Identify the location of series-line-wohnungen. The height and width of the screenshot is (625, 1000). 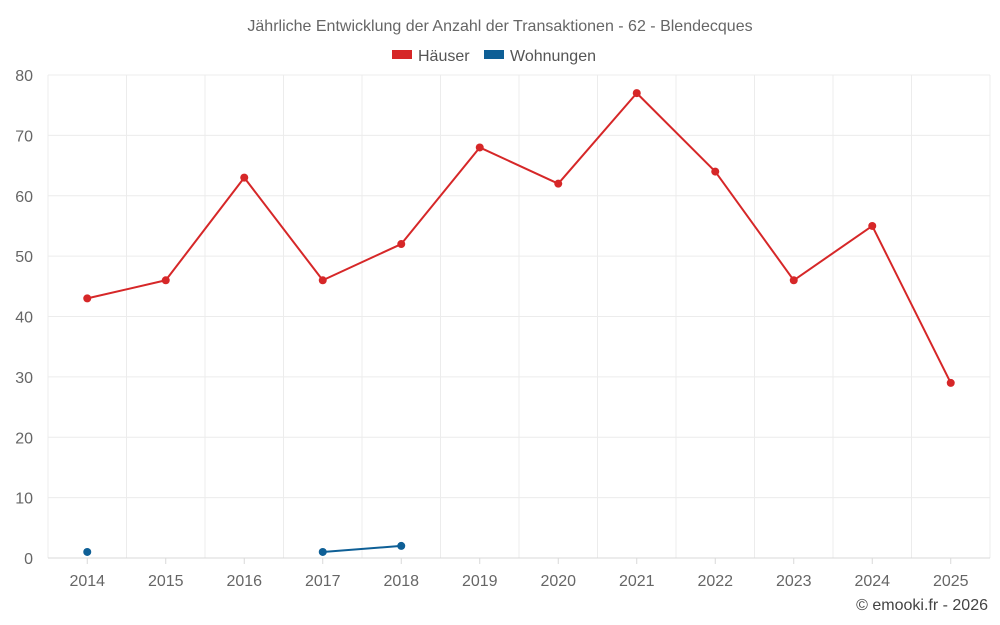
(362, 548).